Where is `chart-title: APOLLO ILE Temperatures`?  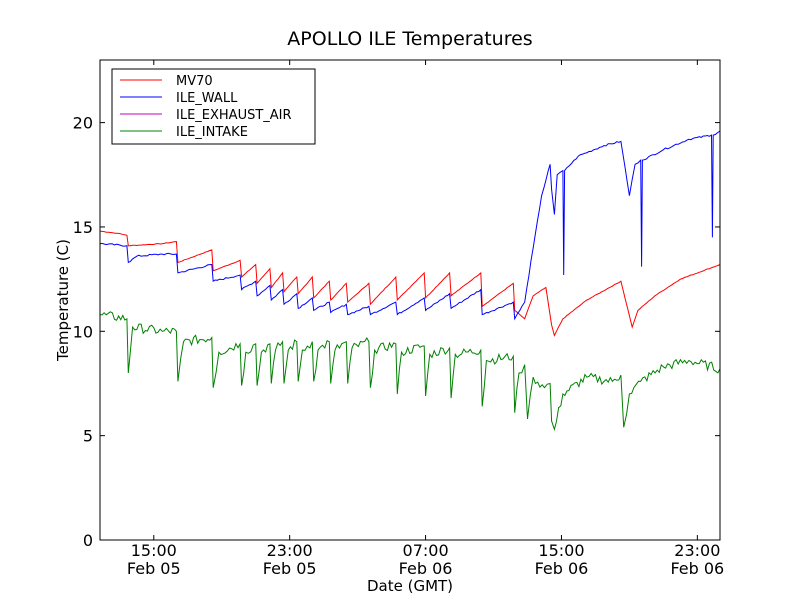 chart-title: APOLLO ILE Temperatures is located at coordinates (409, 39).